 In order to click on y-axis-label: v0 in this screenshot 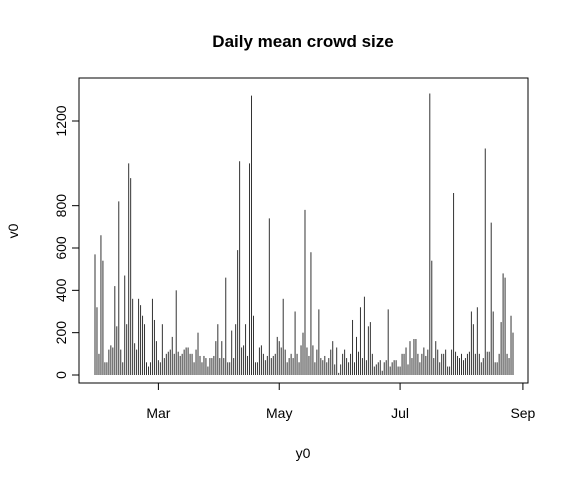, I will do `click(13, 230)`.